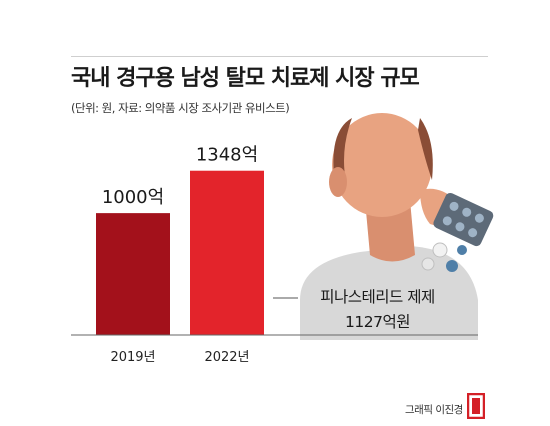 Image resolution: width=550 pixels, height=426 pixels. Describe the element at coordinates (377, 310) in the screenshot. I see `annotation-label: 피나스테리드 제제 1127억원` at that location.